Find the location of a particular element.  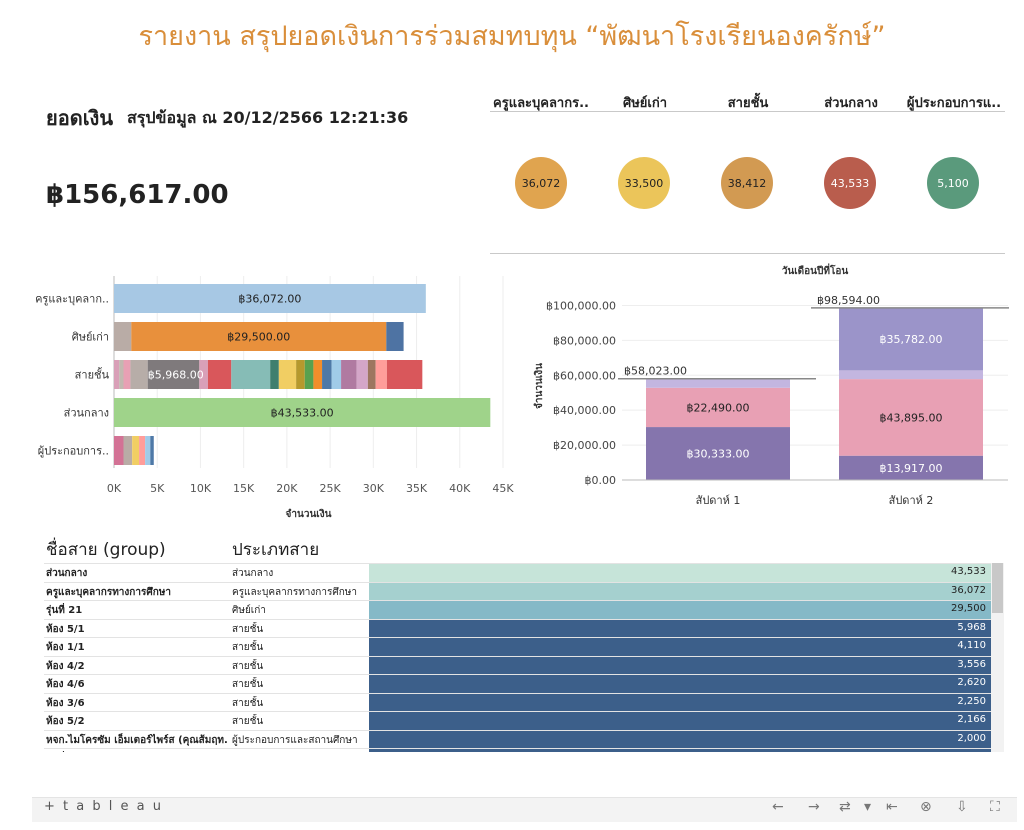

value-bar: 5,968 is located at coordinates (680, 628).